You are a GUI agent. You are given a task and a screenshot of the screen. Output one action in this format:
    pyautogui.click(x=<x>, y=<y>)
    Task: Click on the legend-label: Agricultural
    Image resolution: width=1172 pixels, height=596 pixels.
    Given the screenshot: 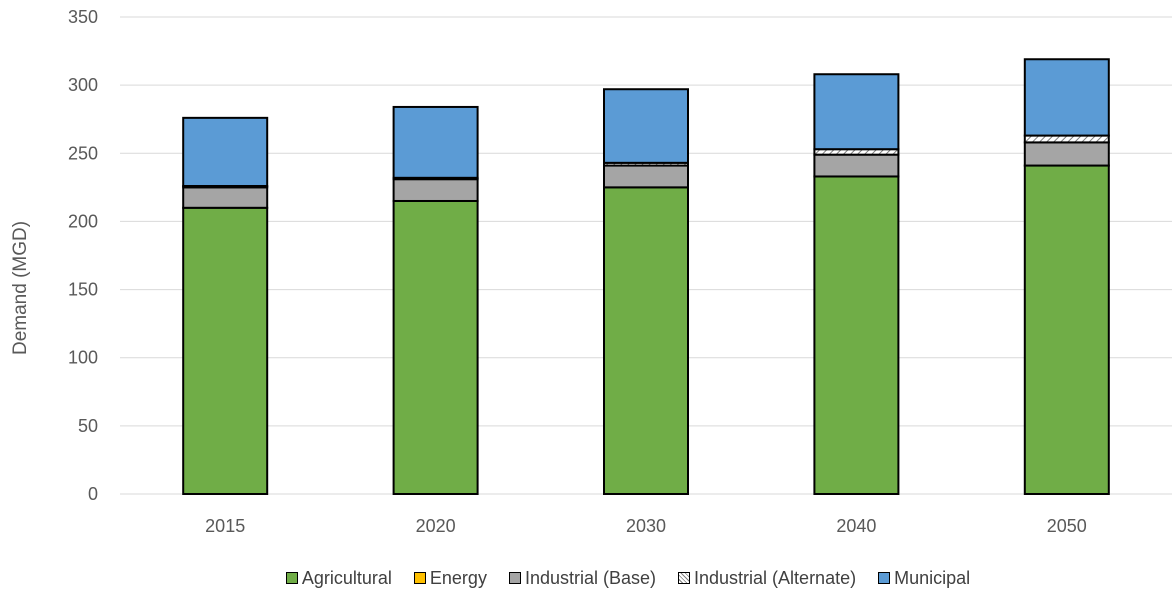 What is the action you would take?
    pyautogui.click(x=346, y=577)
    